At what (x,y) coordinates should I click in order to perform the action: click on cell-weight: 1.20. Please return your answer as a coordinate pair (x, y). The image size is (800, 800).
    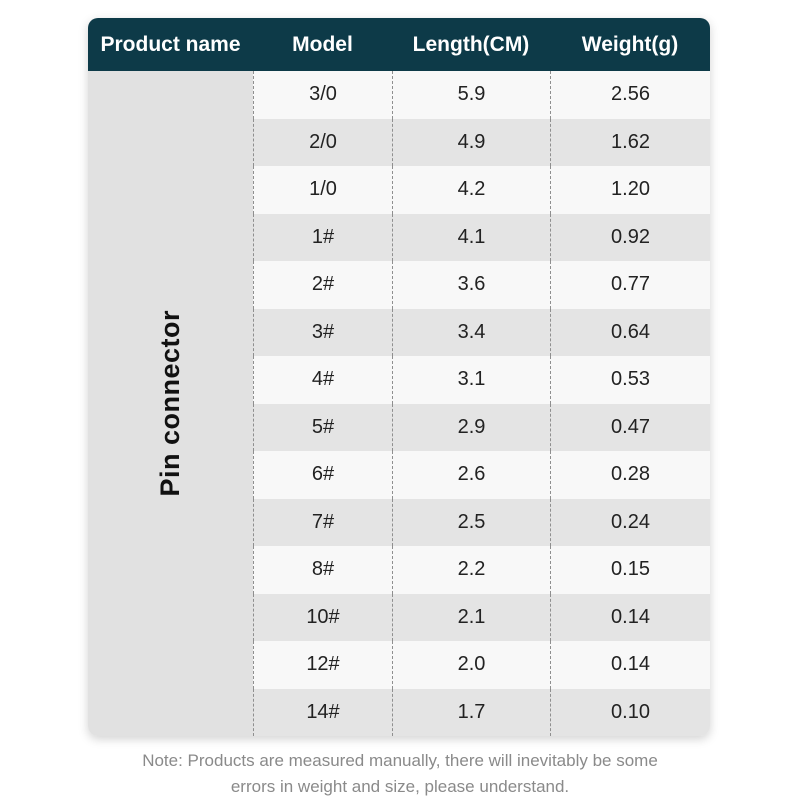
    Looking at the image, I should click on (630, 190).